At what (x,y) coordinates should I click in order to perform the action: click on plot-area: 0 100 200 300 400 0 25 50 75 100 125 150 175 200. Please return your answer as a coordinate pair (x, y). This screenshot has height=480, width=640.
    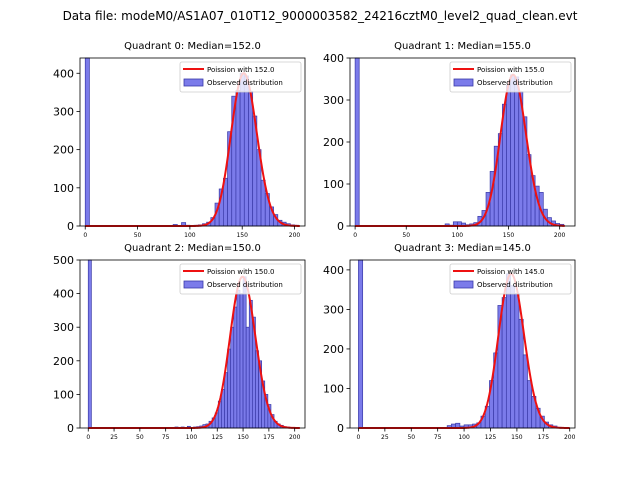
    Looking at the image, I should click on (449, 350).